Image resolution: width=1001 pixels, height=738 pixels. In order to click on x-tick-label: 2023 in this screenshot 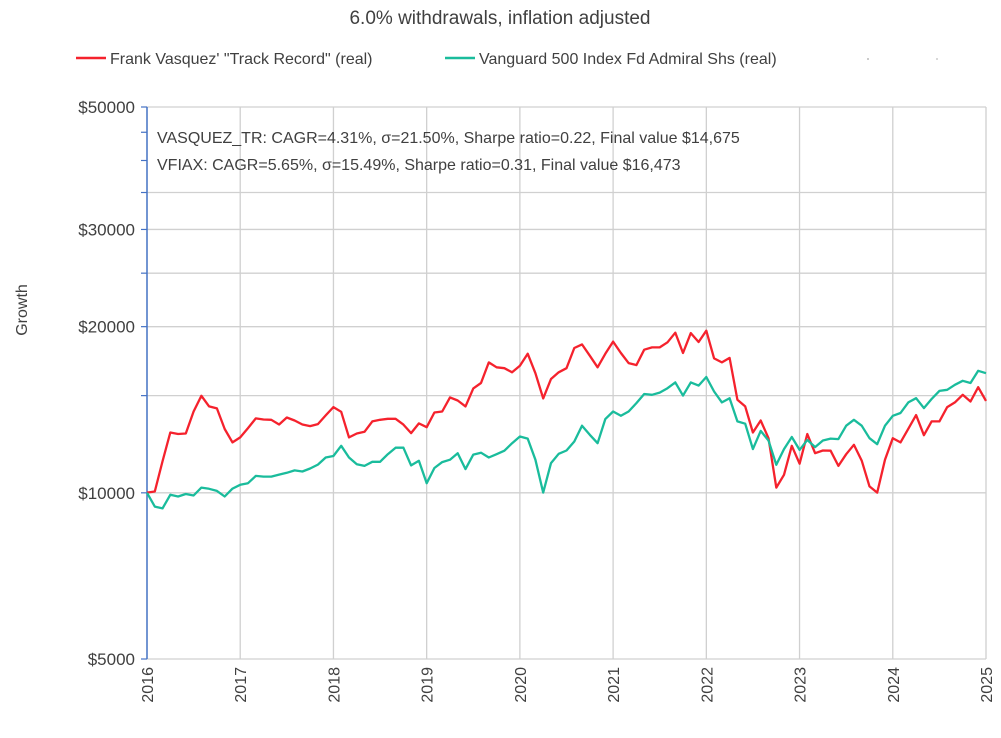, I will do `click(801, 685)`.